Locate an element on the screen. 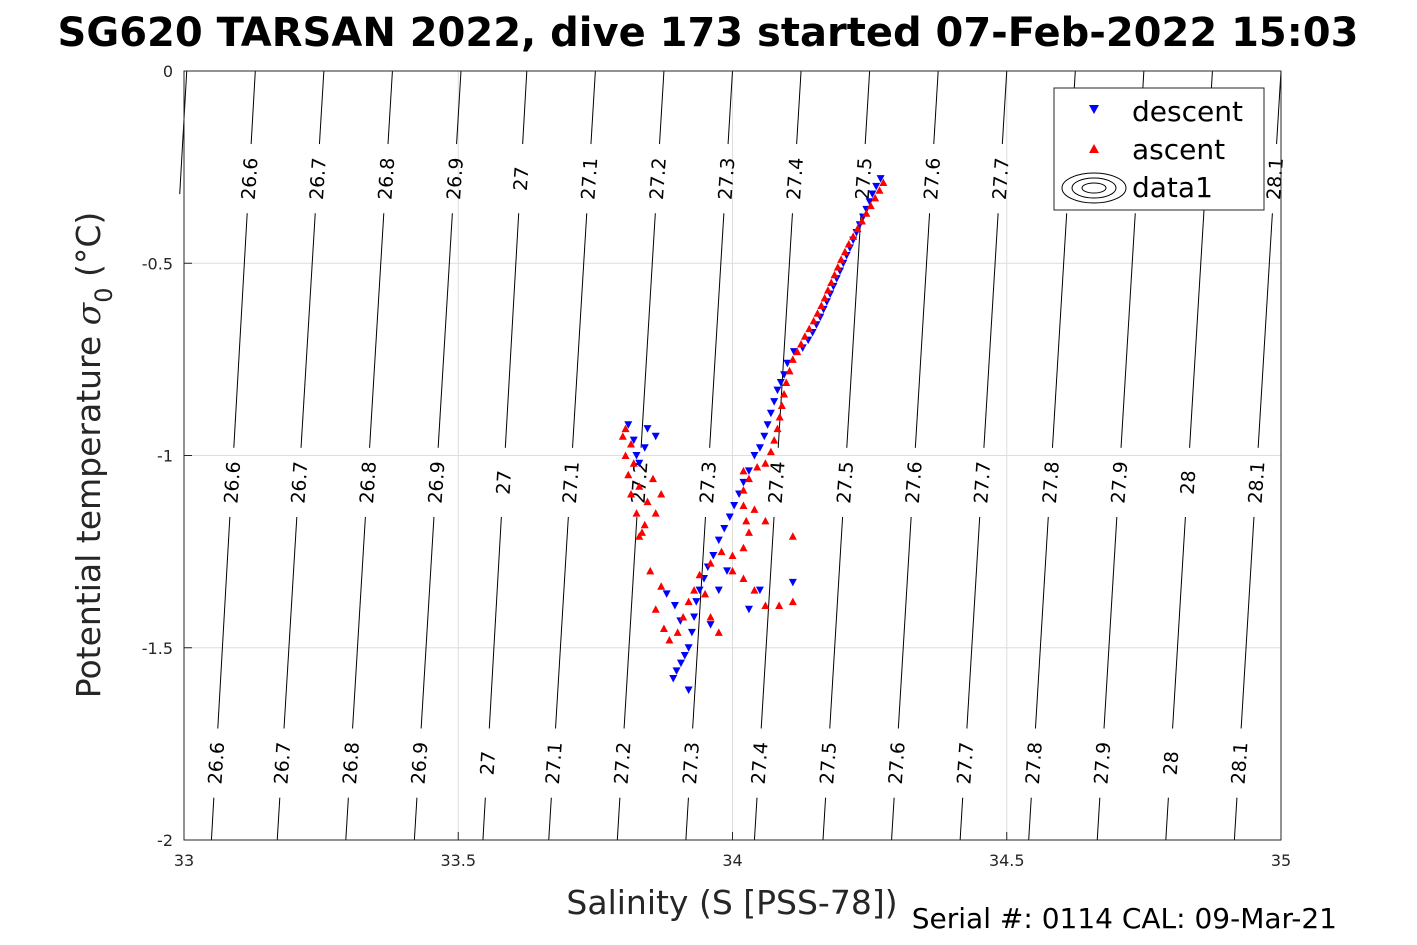 The height and width of the screenshot is (945, 1417). contour-label: 28.1 is located at coordinates (1275, 179).